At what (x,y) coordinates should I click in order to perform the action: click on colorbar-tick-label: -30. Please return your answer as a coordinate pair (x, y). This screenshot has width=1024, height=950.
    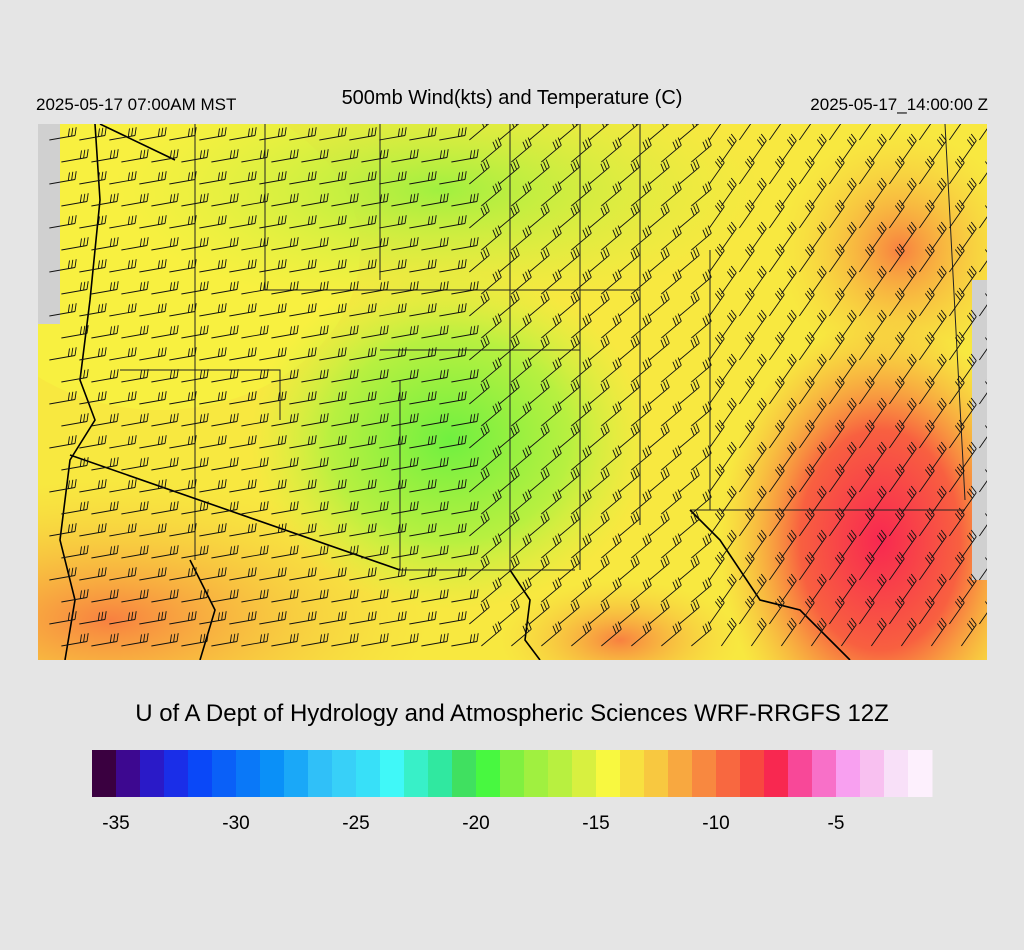
    Looking at the image, I should click on (235, 823).